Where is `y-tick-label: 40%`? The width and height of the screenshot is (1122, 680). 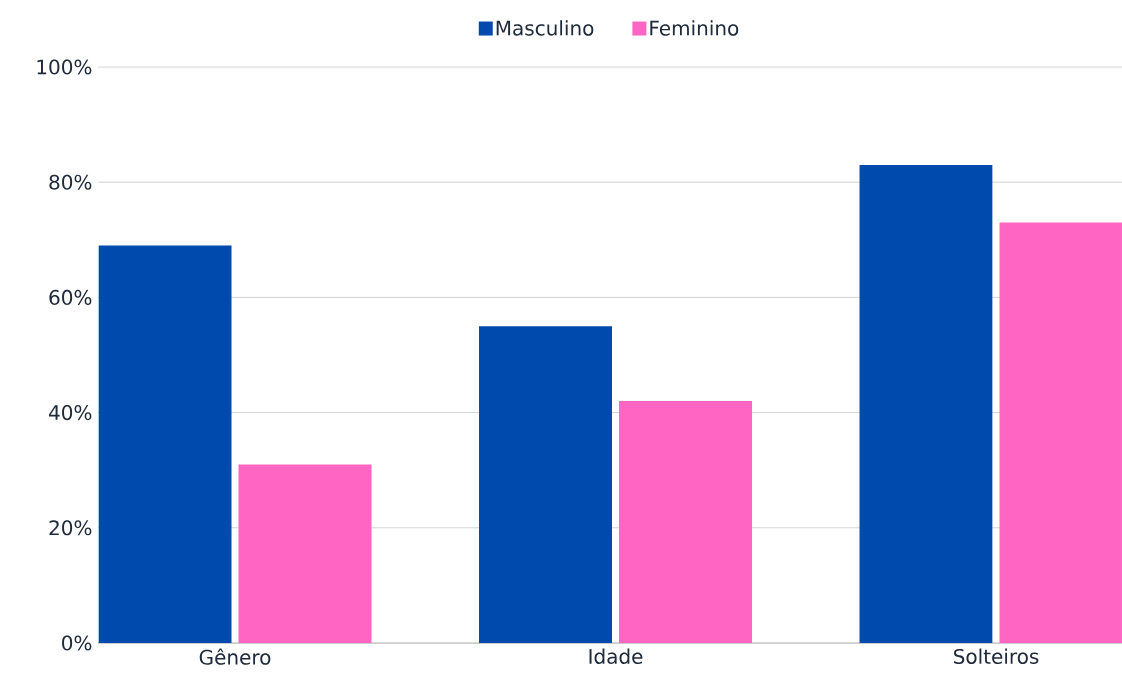
y-tick-label: 40% is located at coordinates (70, 413).